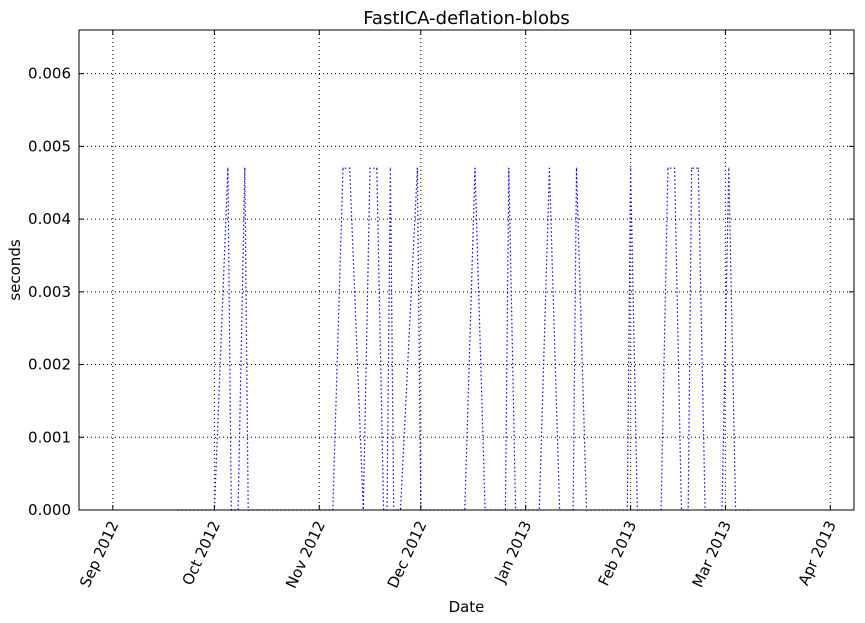 The height and width of the screenshot is (623, 865). I want to click on y-tick-label: 0.002, so click(49, 365).